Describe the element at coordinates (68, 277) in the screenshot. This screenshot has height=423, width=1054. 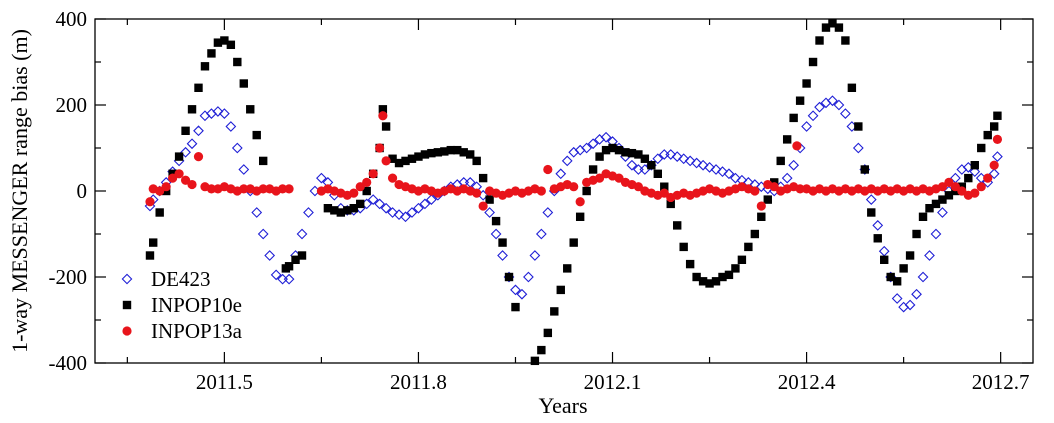
I see `y-tick-label: -200` at that location.